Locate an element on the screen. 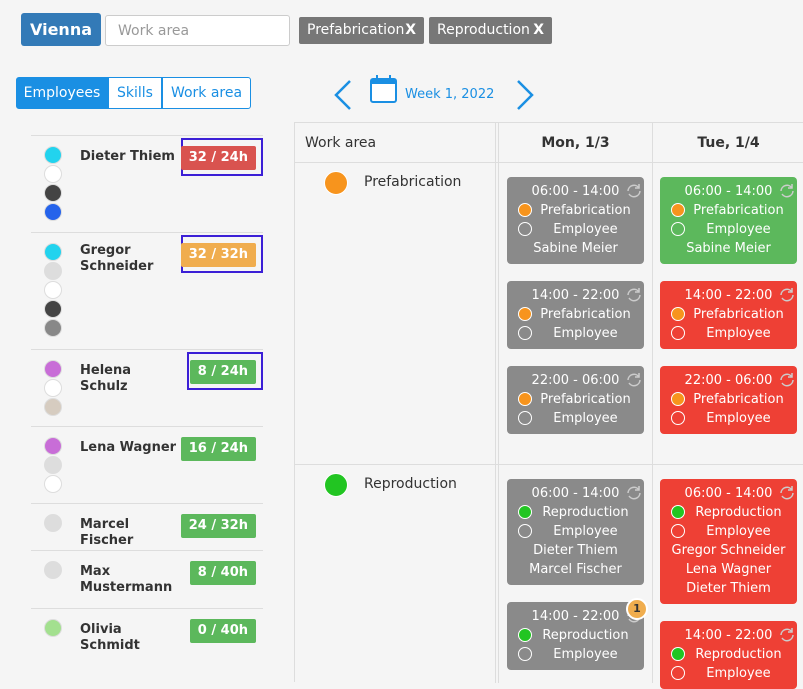 The width and height of the screenshot is (803, 689). tab: Employees is located at coordinates (62, 93).